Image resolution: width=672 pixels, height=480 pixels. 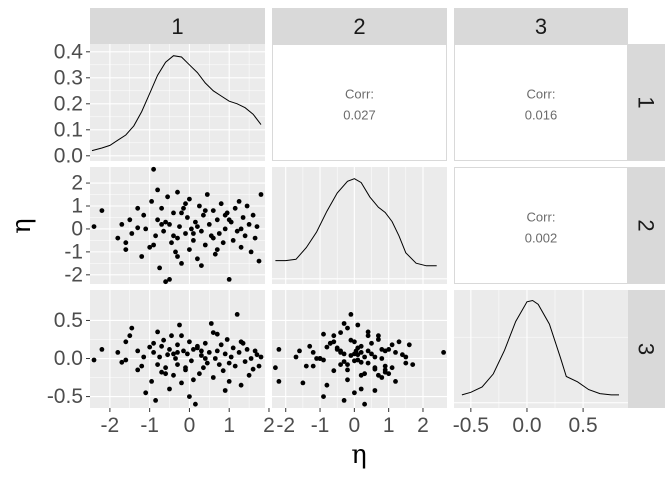 What do you see at coordinates (77, 206) in the screenshot?
I see `y-tick-label: 1` at bounding box center [77, 206].